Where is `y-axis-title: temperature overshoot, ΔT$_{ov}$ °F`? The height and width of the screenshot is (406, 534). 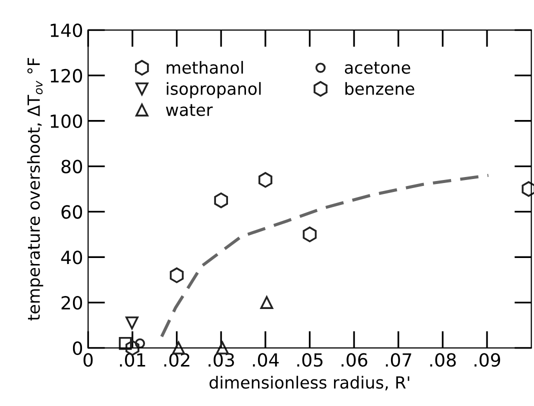 y-axis-title: temperature overshoot, ΔT$_{ov}$ °F is located at coordinates (35, 189).